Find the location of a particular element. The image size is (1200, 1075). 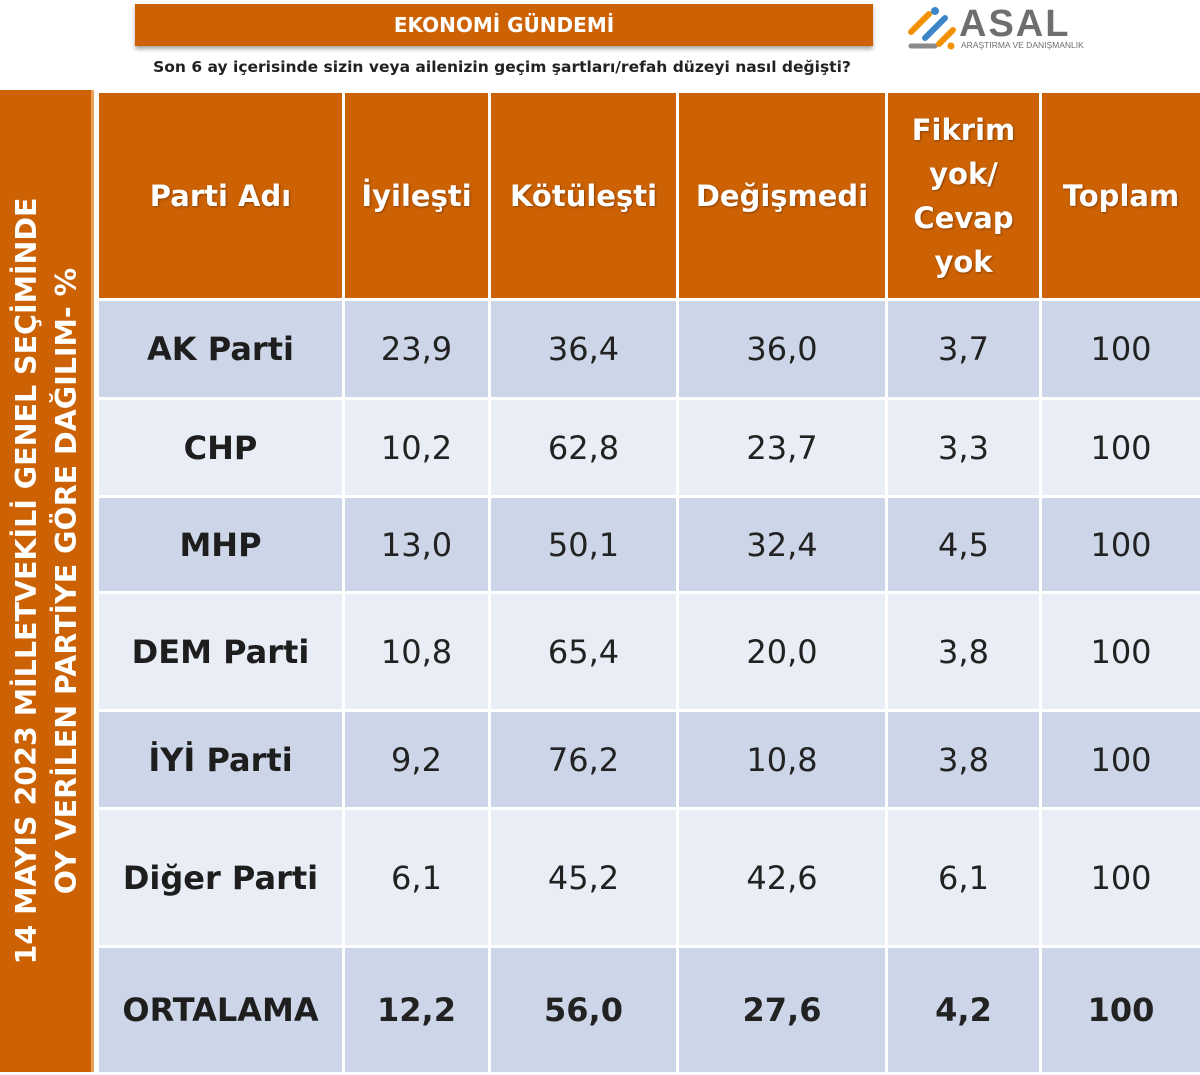

col-header-improved: İyileşti is located at coordinates (417, 196).